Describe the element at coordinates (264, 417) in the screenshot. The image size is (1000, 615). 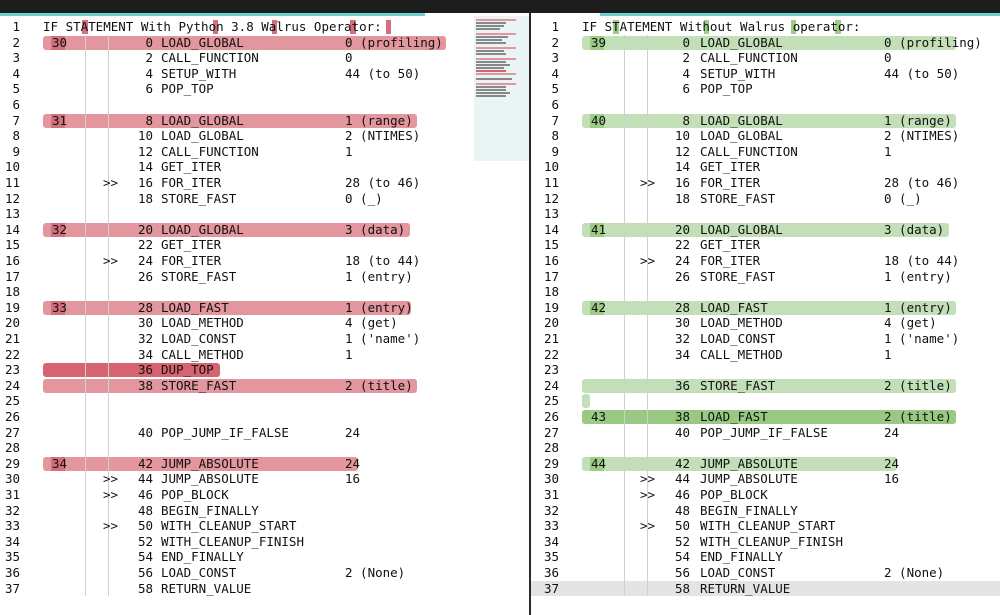
I see `code-line: 26` at that location.